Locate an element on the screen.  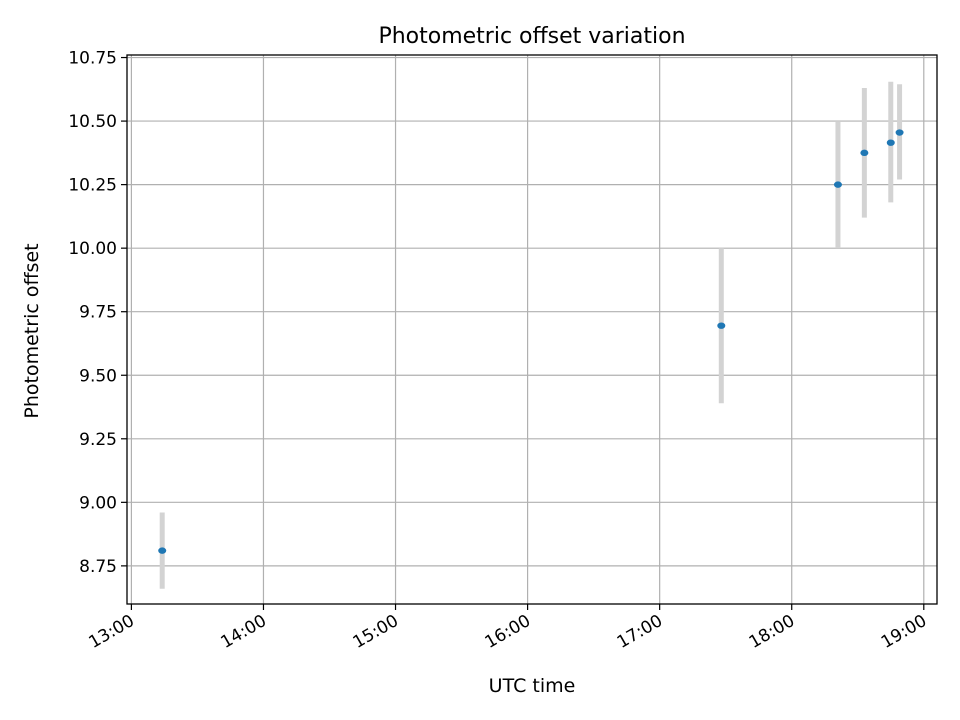
y-tick-label: 9.75 is located at coordinates (98, 313).